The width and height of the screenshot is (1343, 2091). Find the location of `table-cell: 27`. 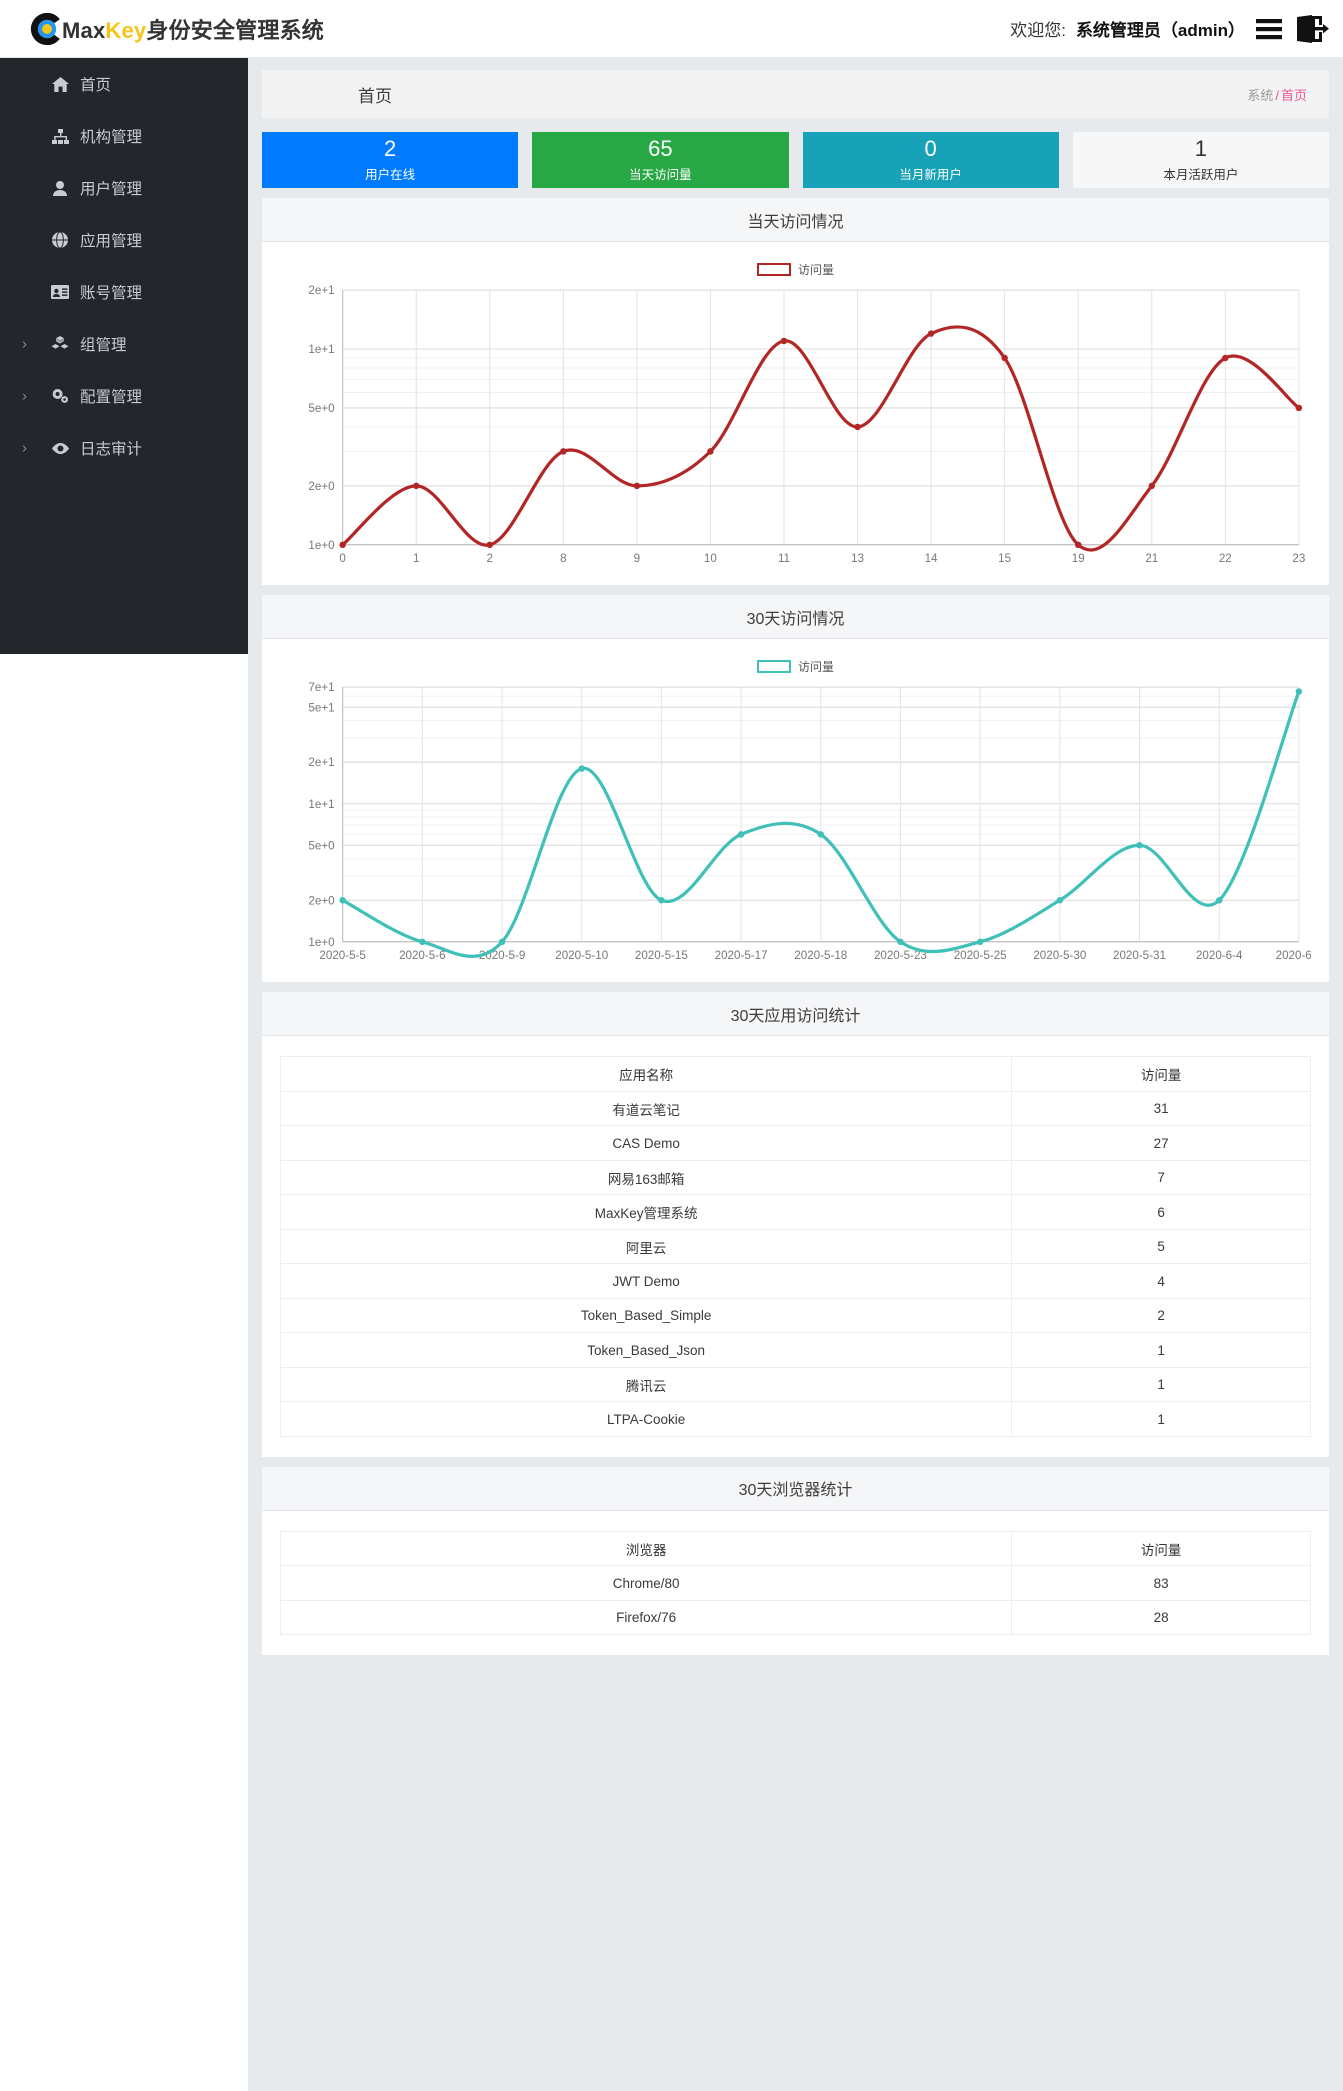

table-cell: 27 is located at coordinates (1161, 1143).